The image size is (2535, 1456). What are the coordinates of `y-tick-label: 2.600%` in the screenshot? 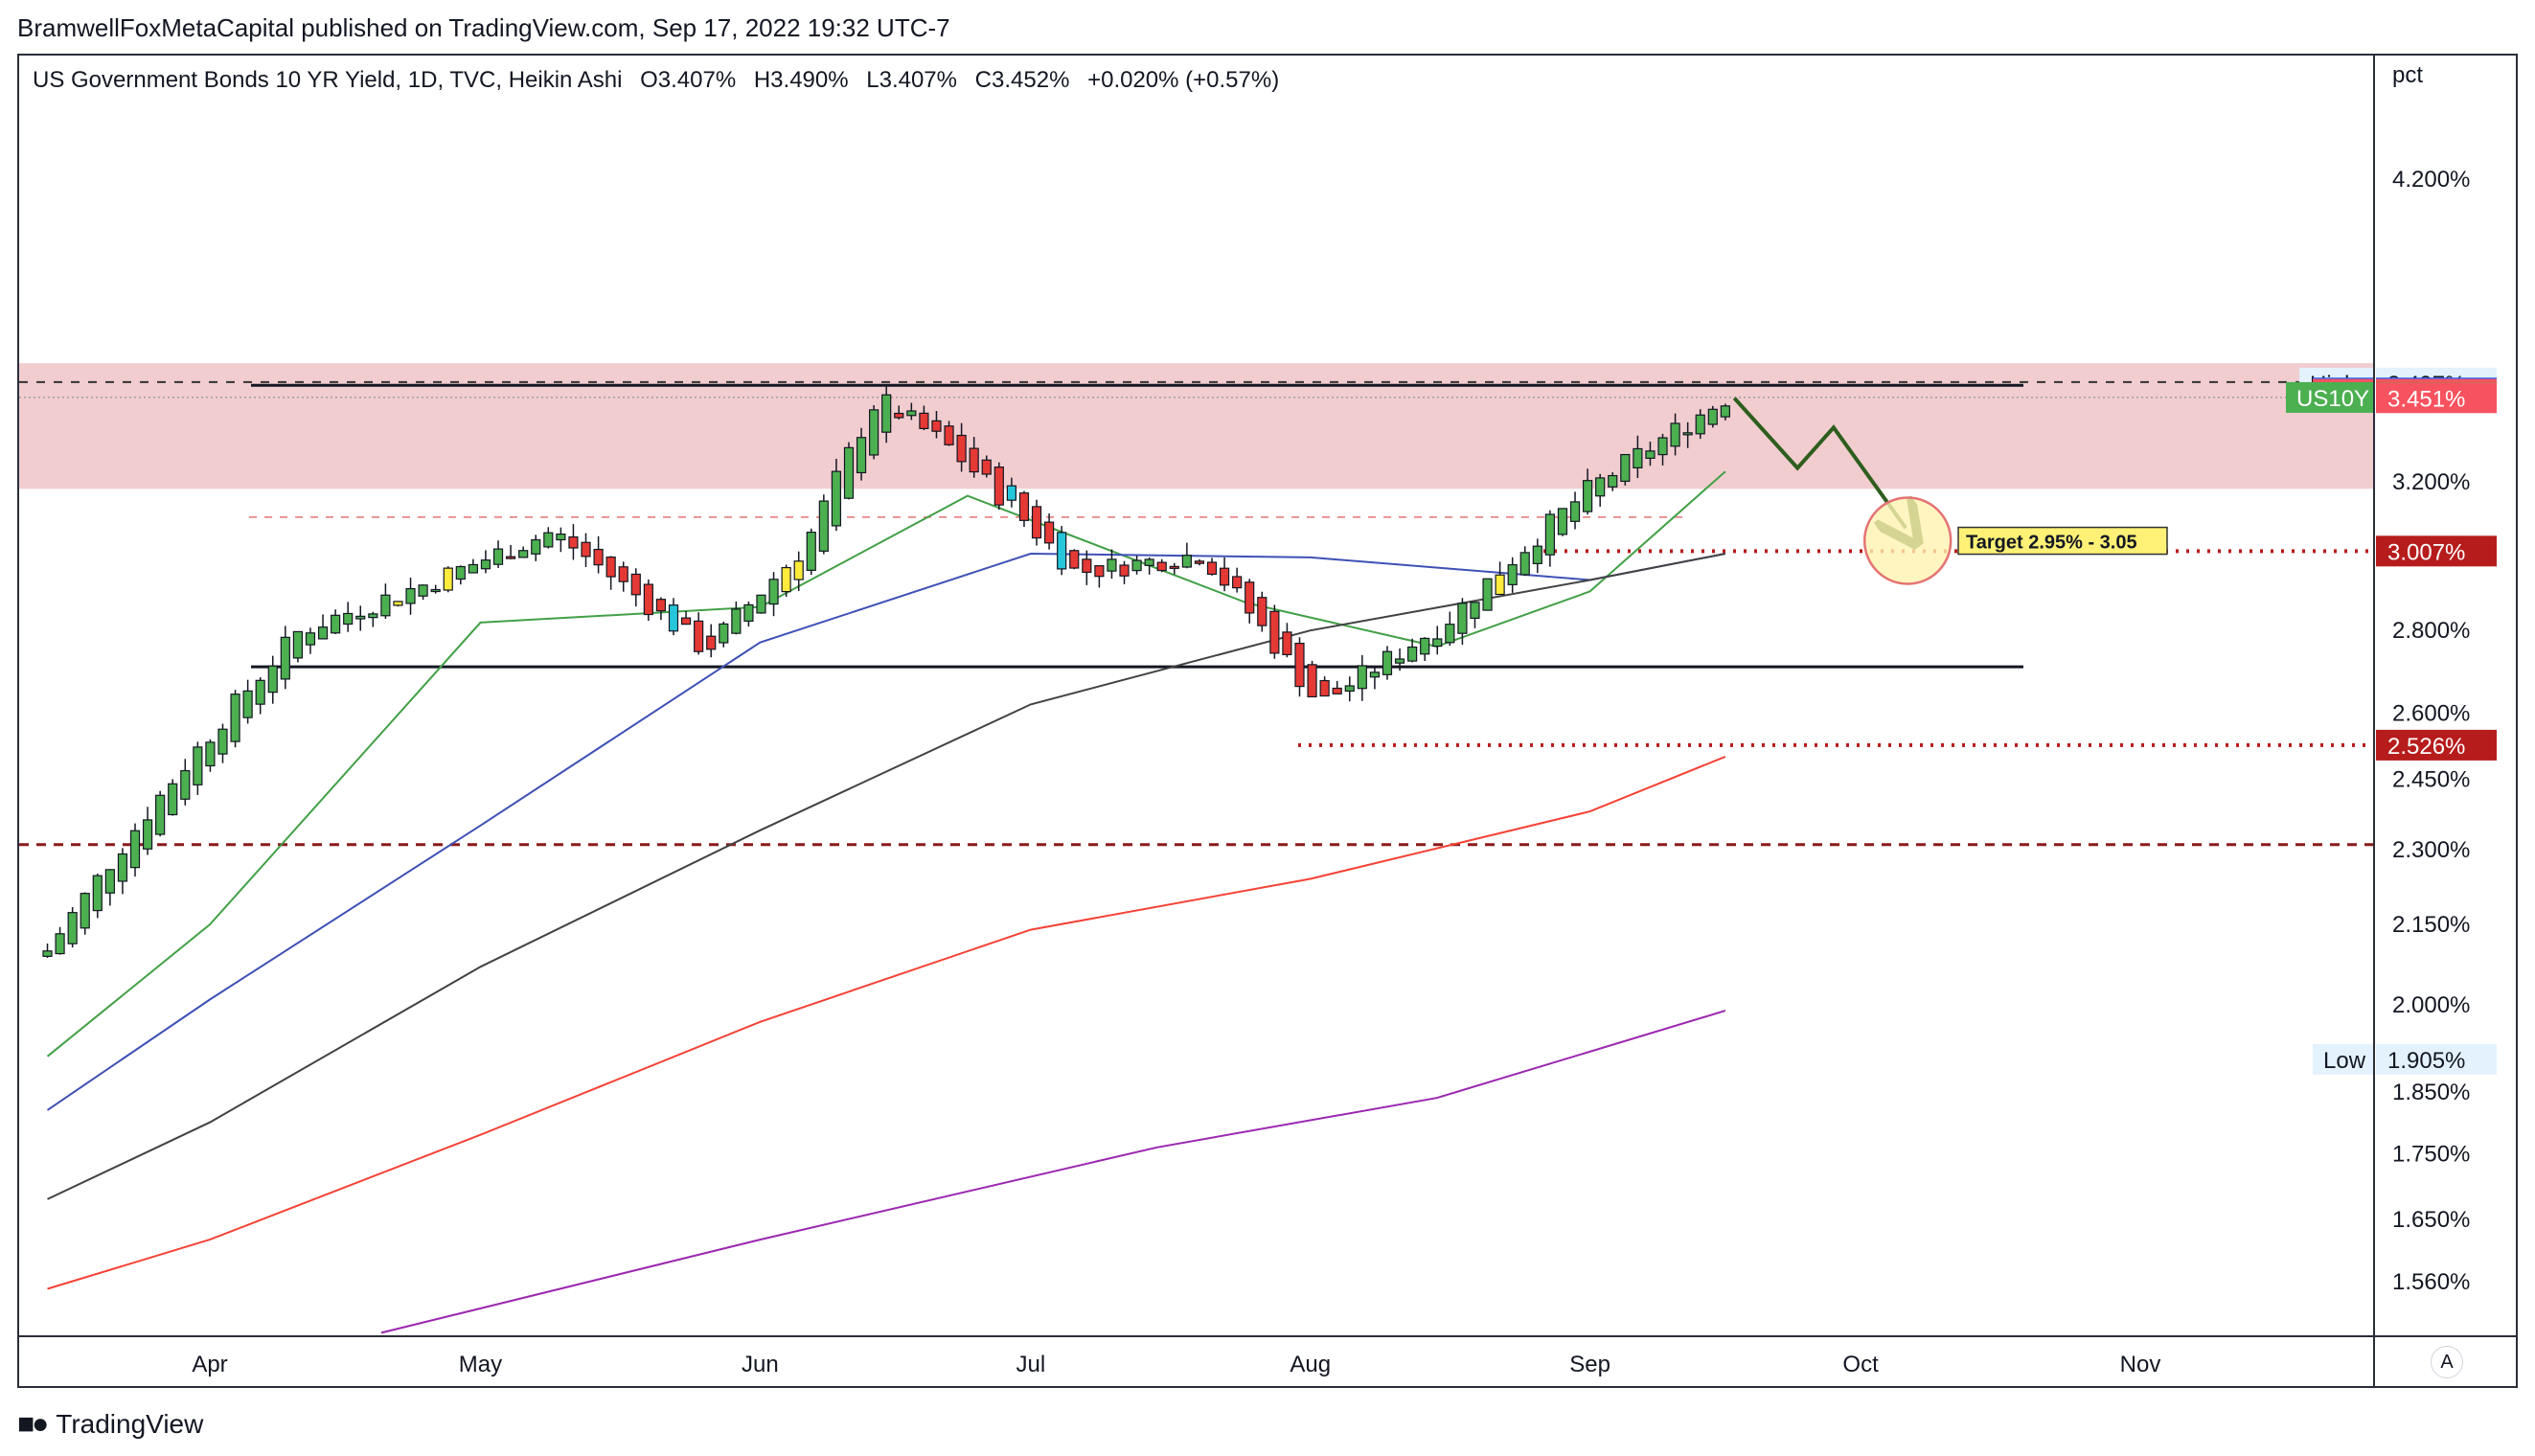 It's located at (2431, 713).